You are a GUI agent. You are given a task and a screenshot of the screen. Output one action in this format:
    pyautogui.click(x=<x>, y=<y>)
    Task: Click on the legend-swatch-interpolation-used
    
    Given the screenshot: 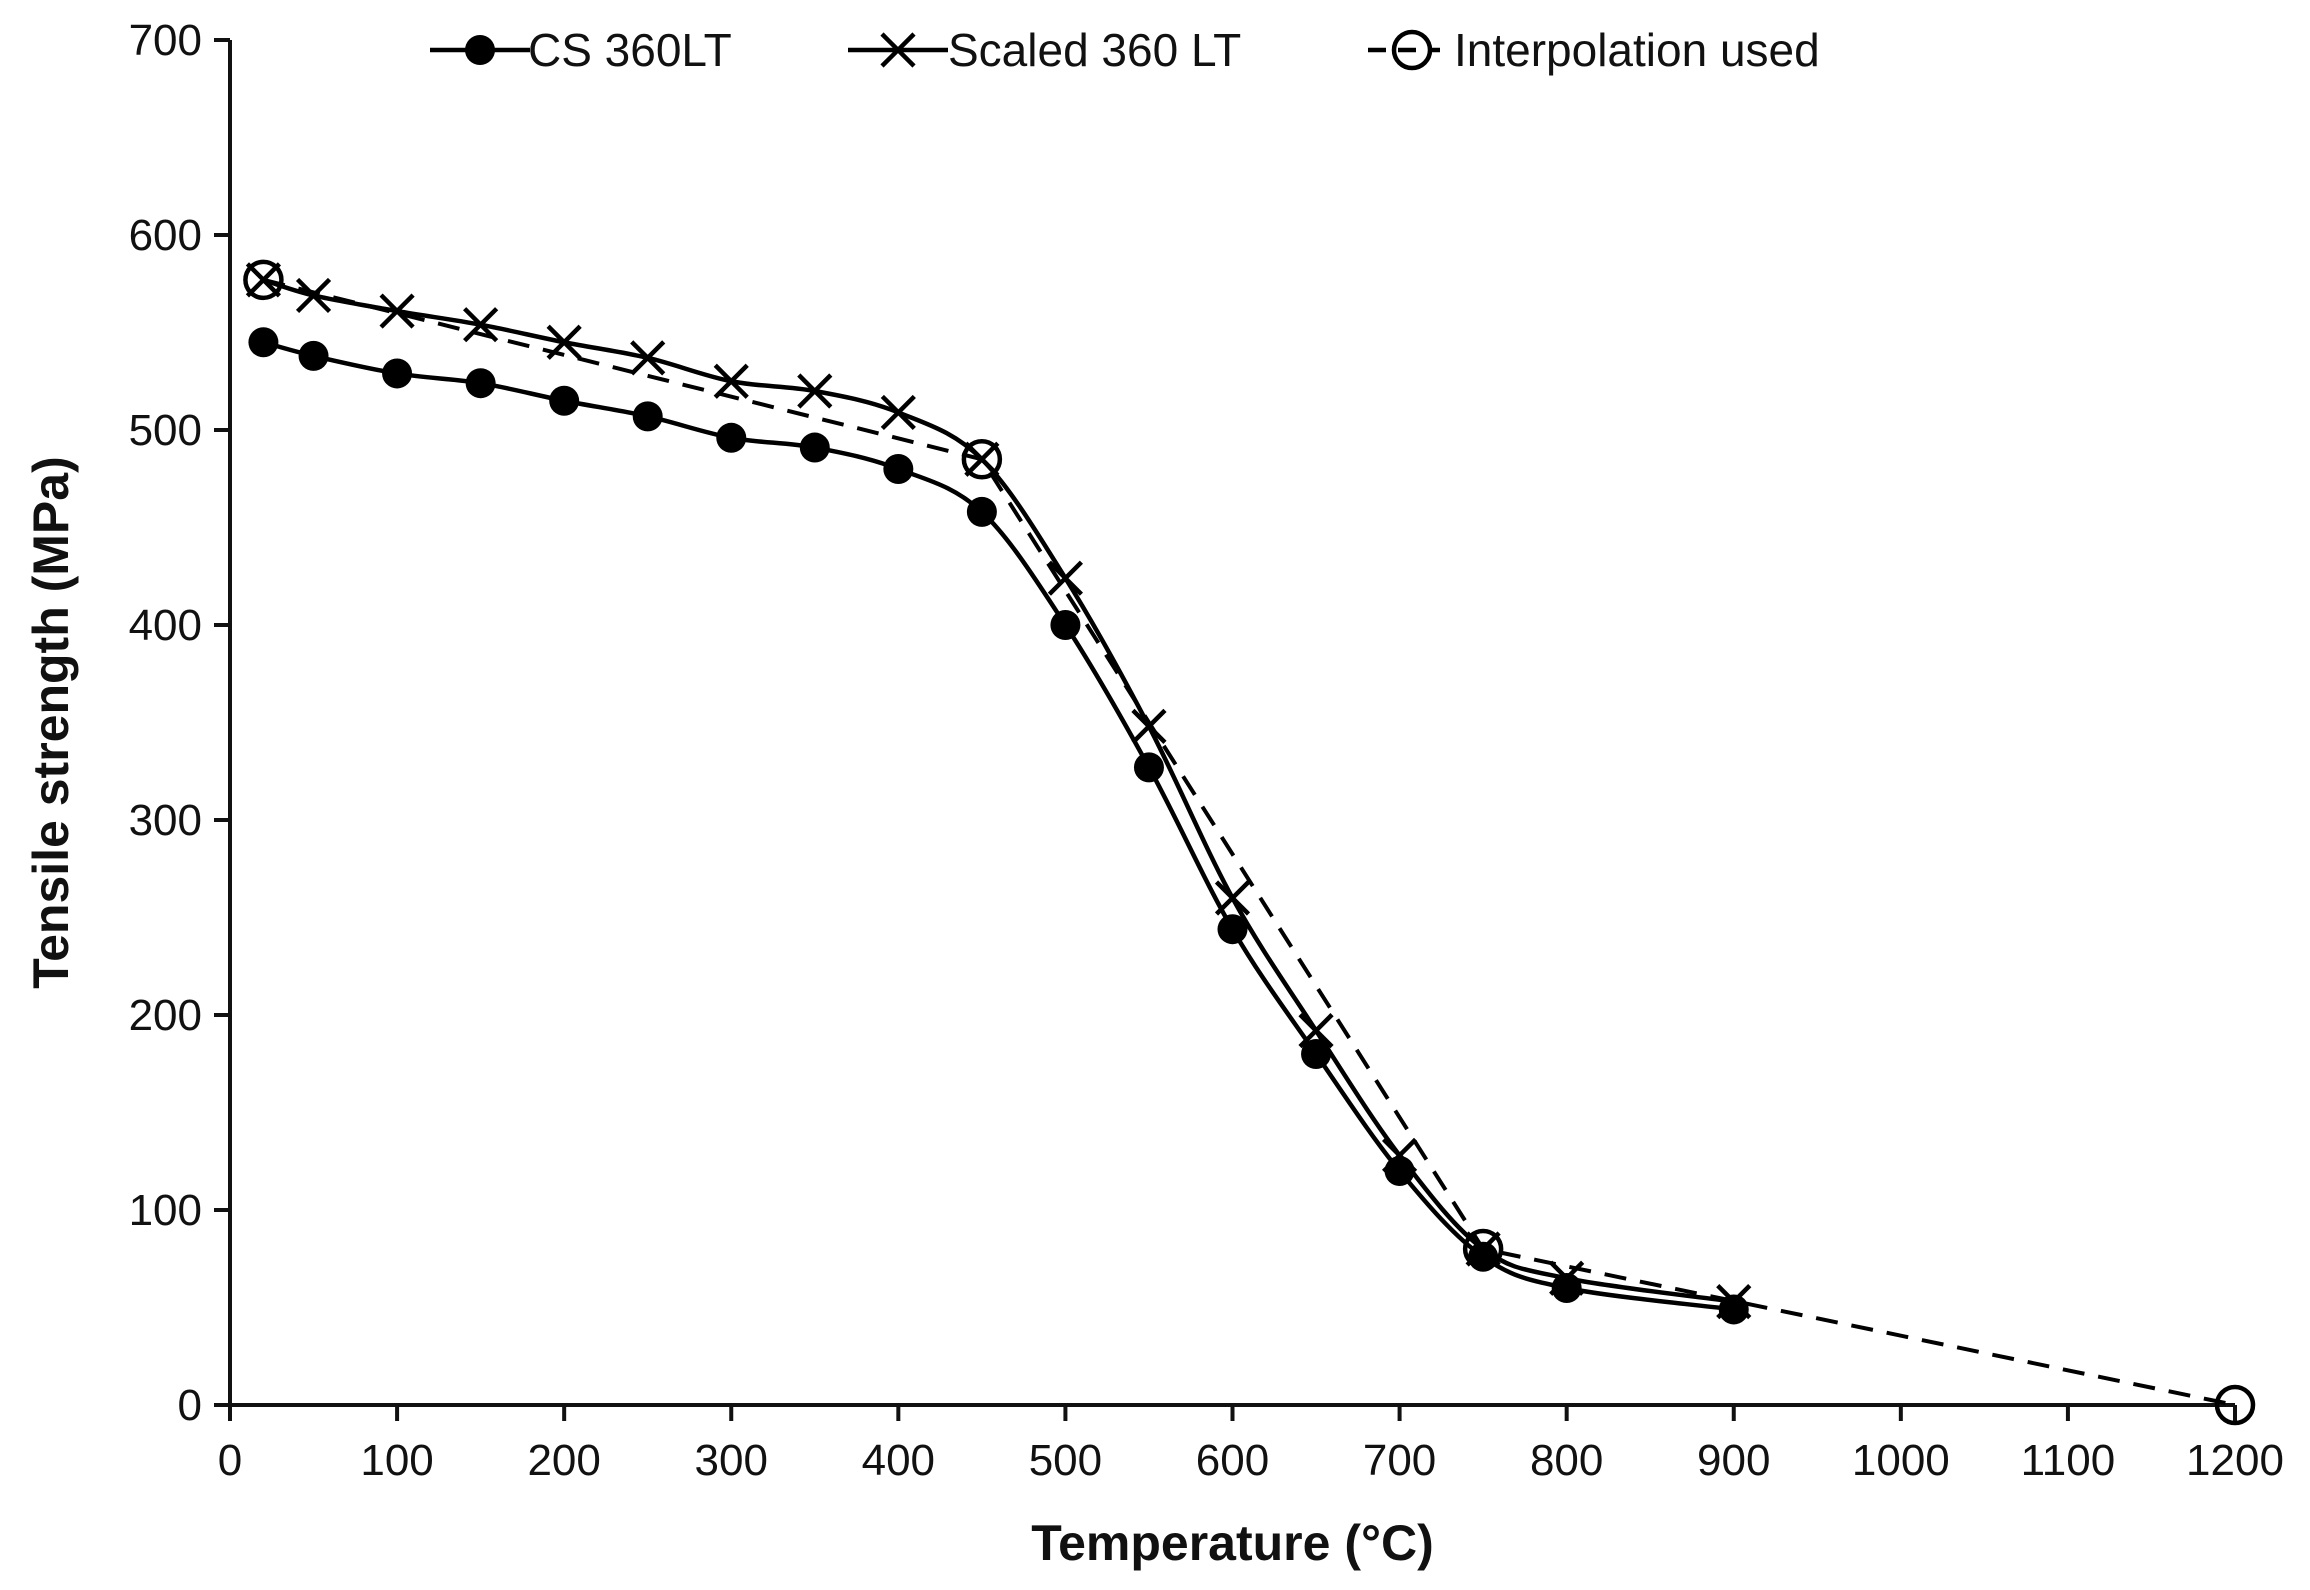 What is the action you would take?
    pyautogui.click(x=1404, y=50)
    